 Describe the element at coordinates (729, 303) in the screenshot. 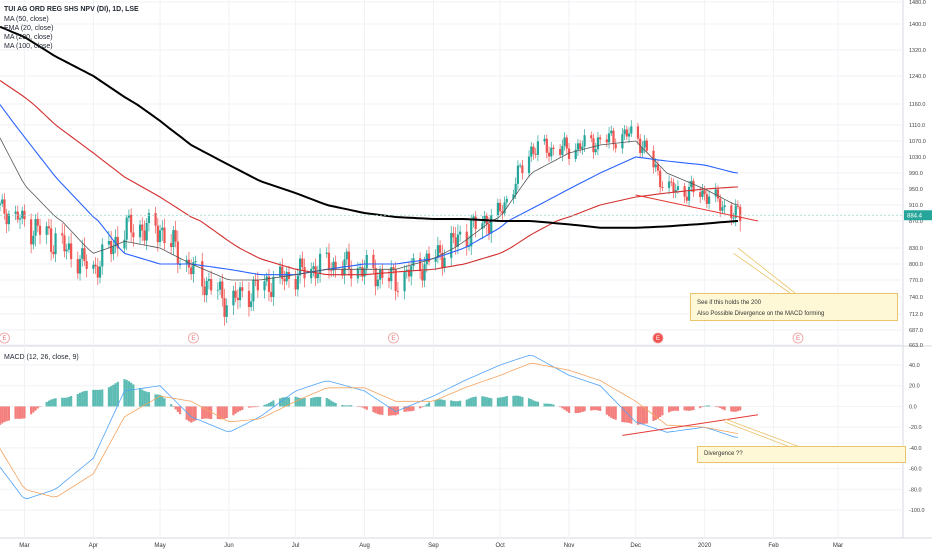

I see `price-note-line-1: See if this holds the 200` at that location.